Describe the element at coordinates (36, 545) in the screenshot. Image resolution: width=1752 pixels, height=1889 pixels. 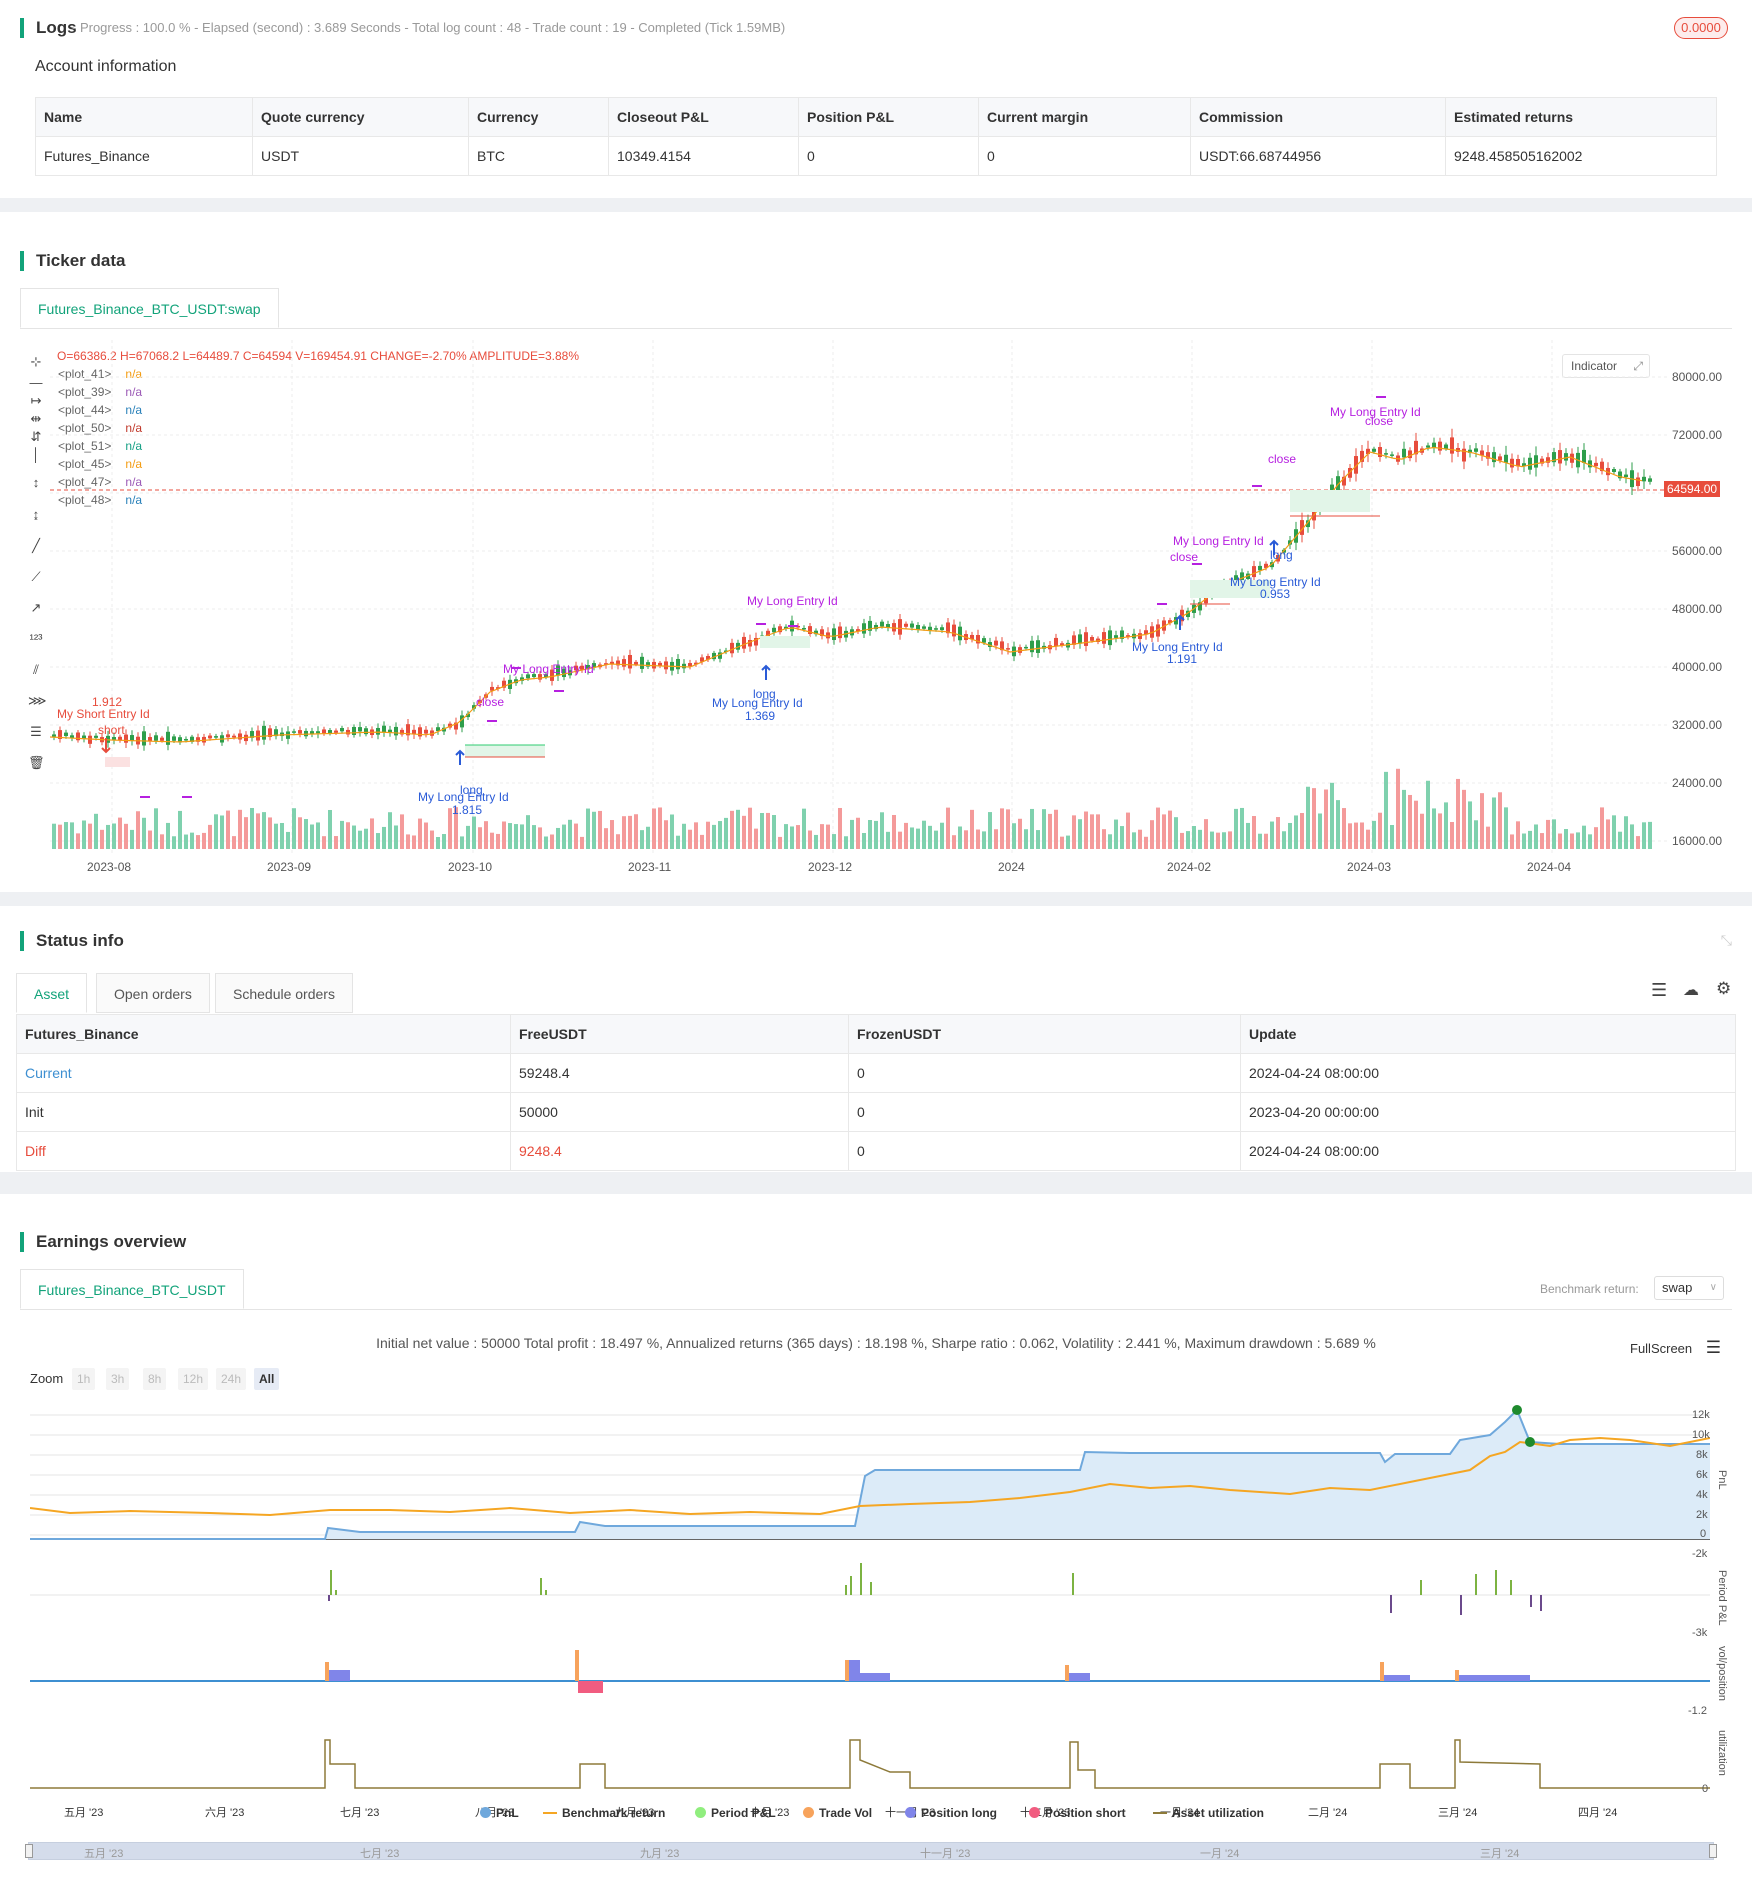
I see `trend-line-icon: ╱` at that location.